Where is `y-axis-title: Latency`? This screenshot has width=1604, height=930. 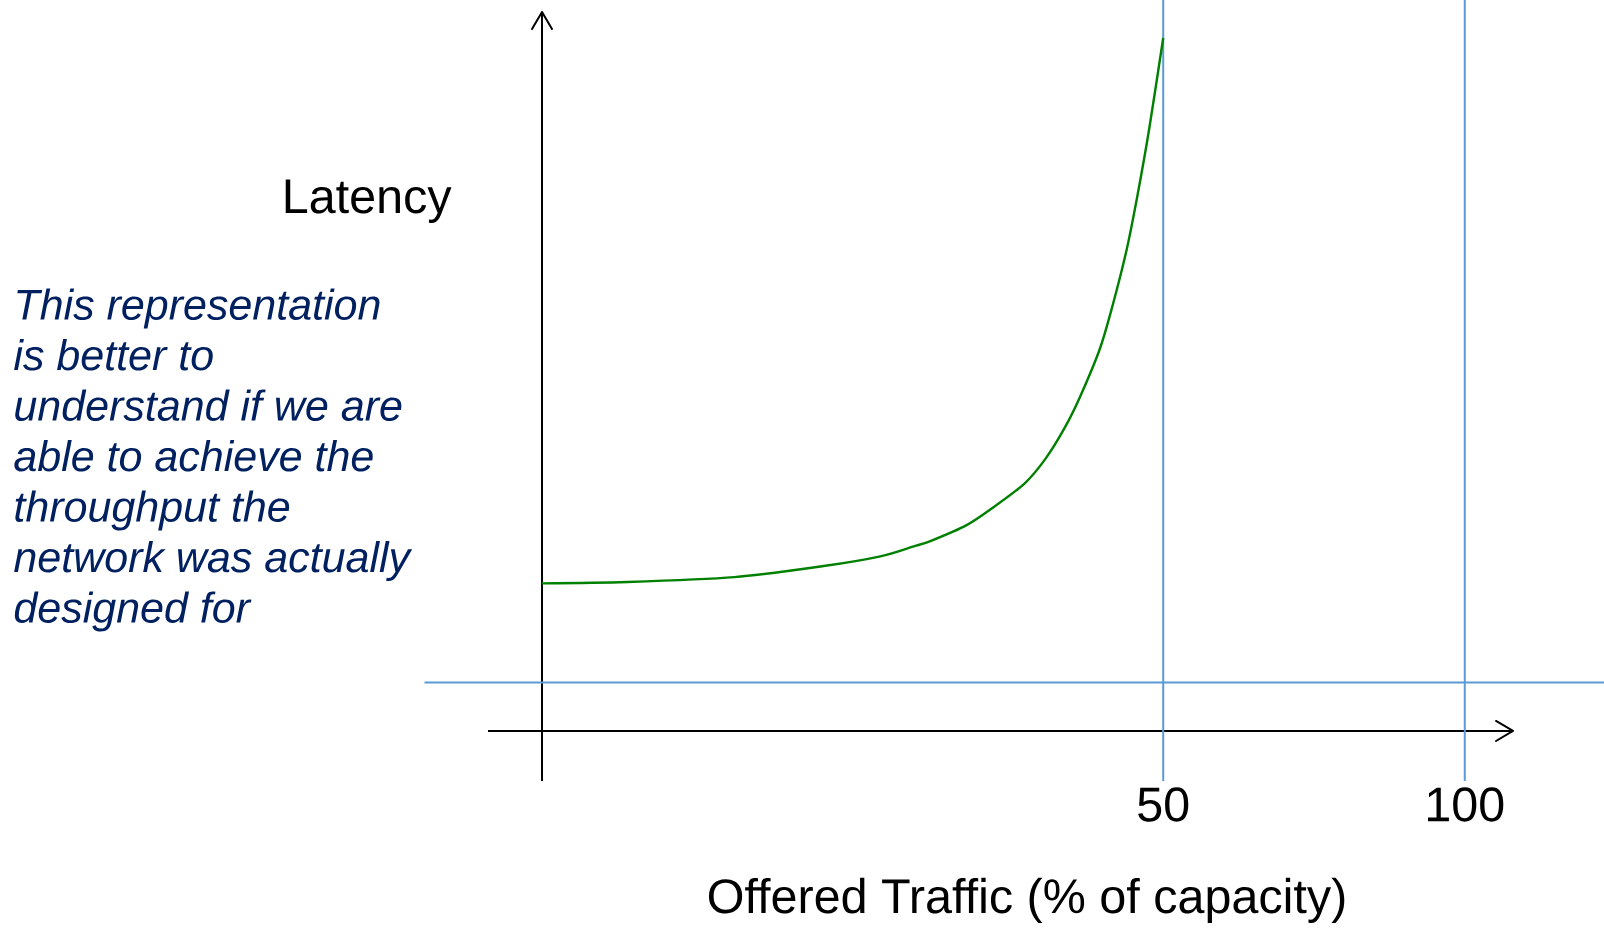
y-axis-title: Latency is located at coordinates (368, 201).